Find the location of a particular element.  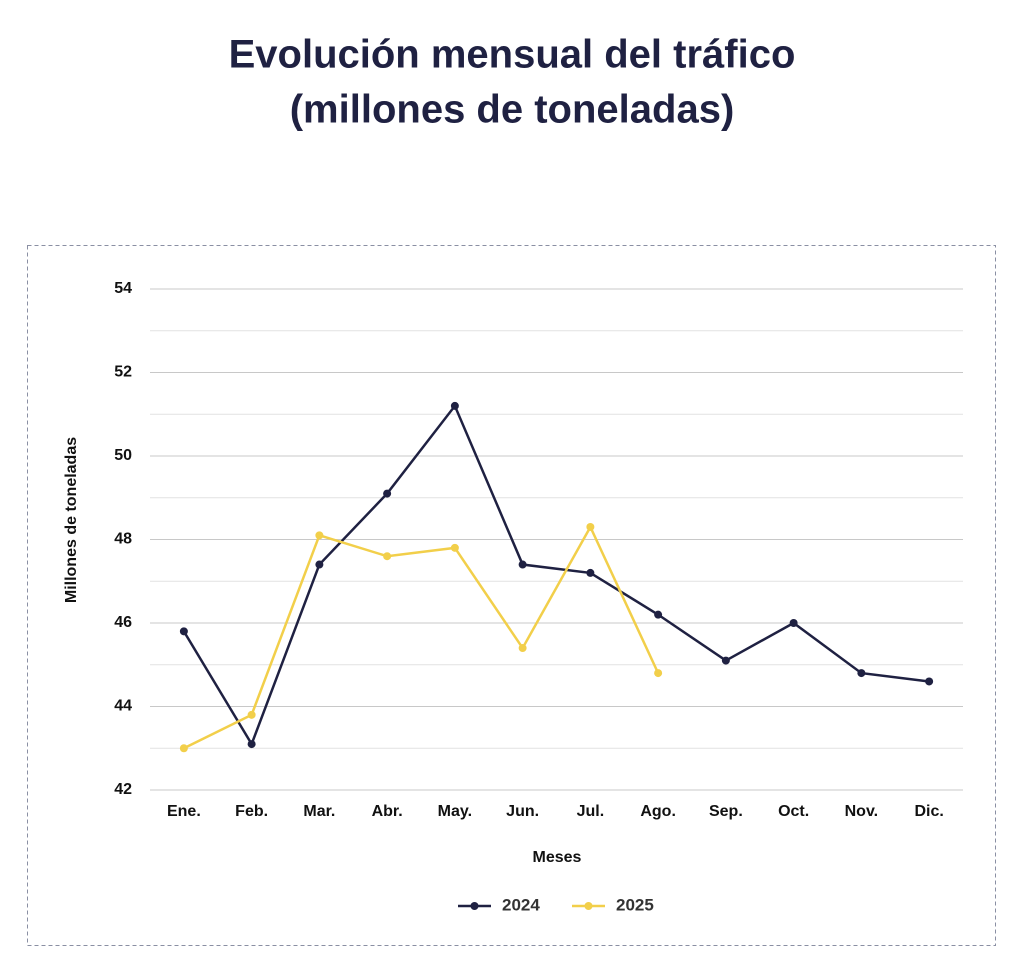

x-tick-label: Feb. is located at coordinates (251, 811).